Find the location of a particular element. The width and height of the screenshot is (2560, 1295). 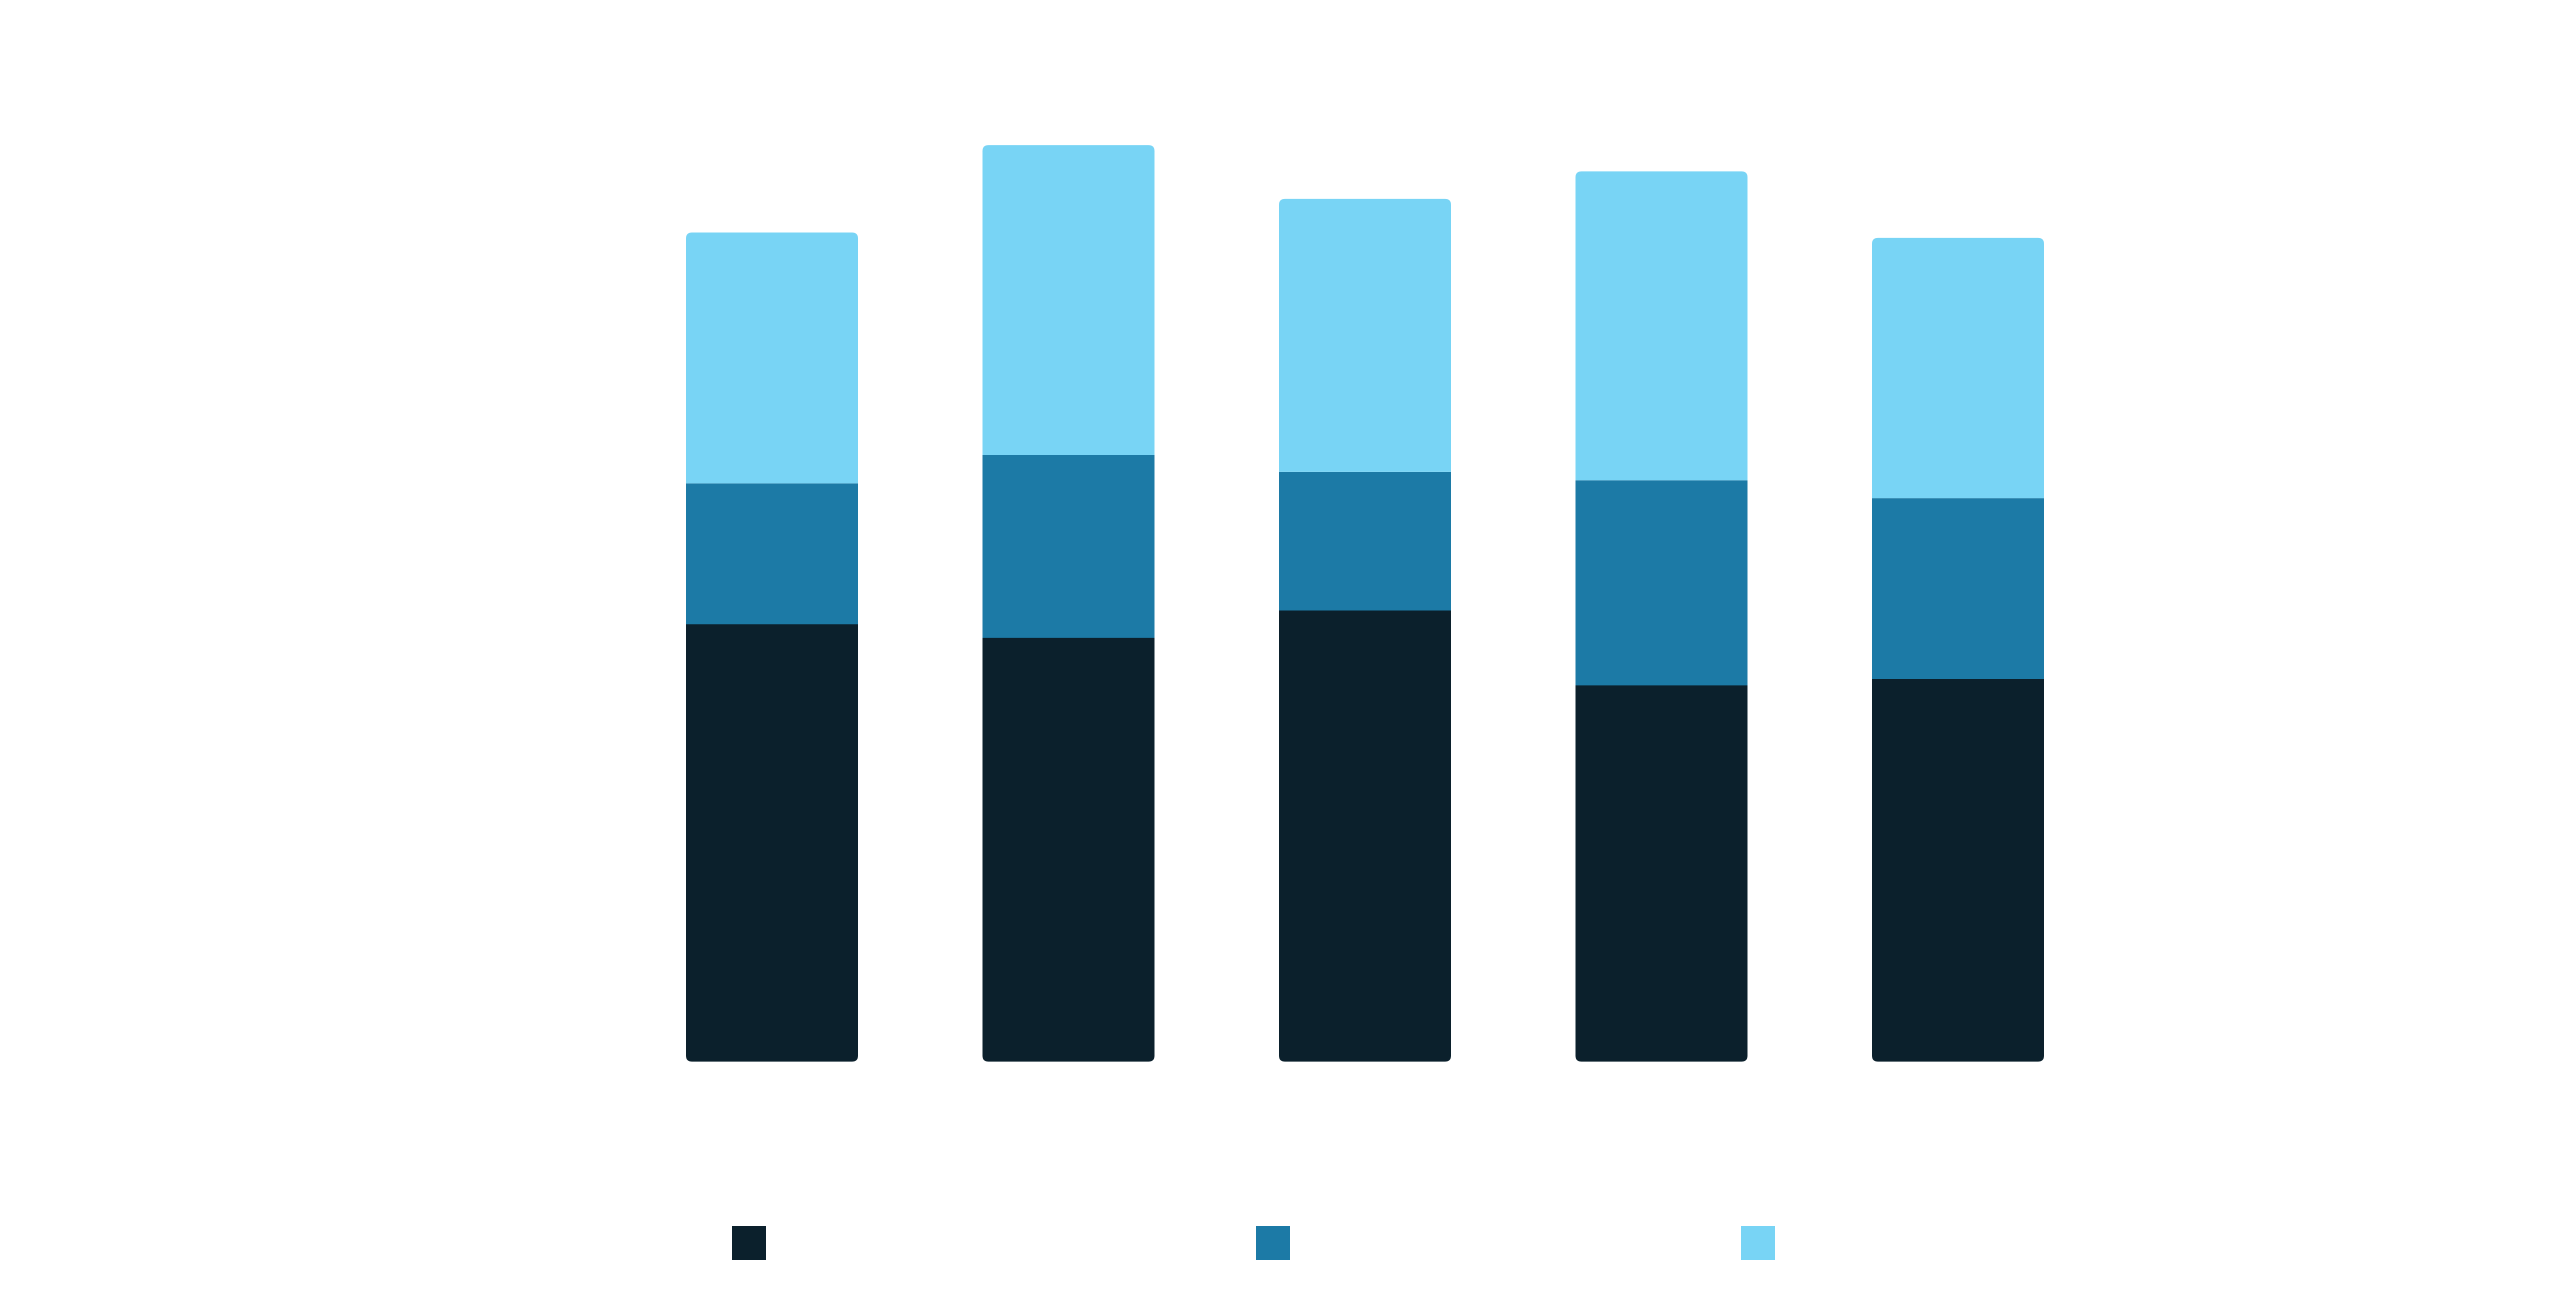

legend is located at coordinates (1253, 1243).